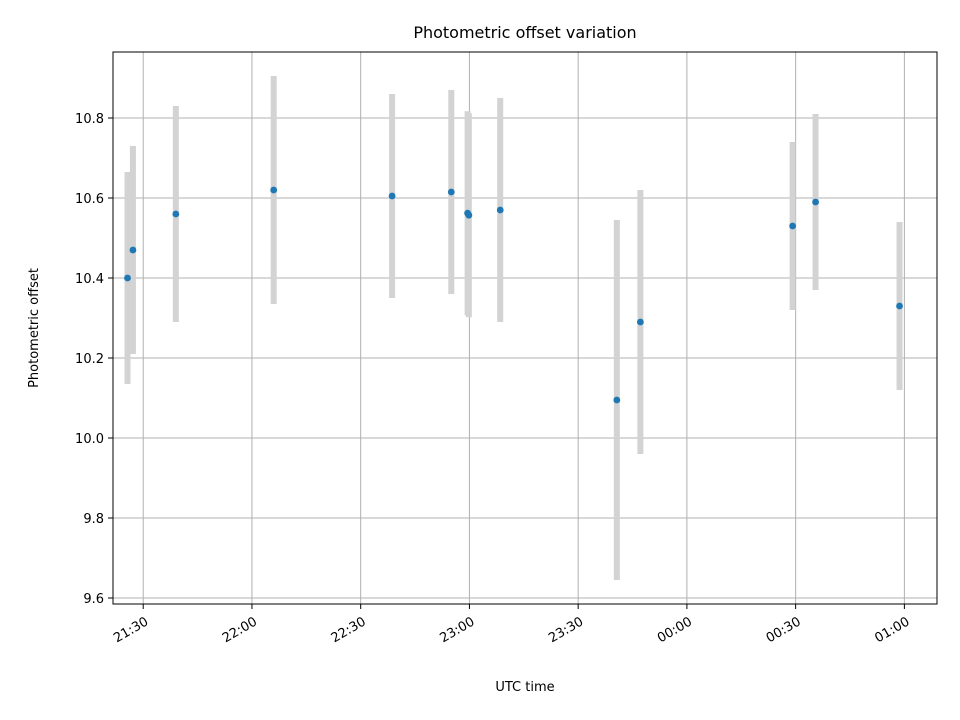 Image resolution: width=960 pixels, height=720 pixels. What do you see at coordinates (675, 630) in the screenshot?
I see `x-tick-label: 00:00` at bounding box center [675, 630].